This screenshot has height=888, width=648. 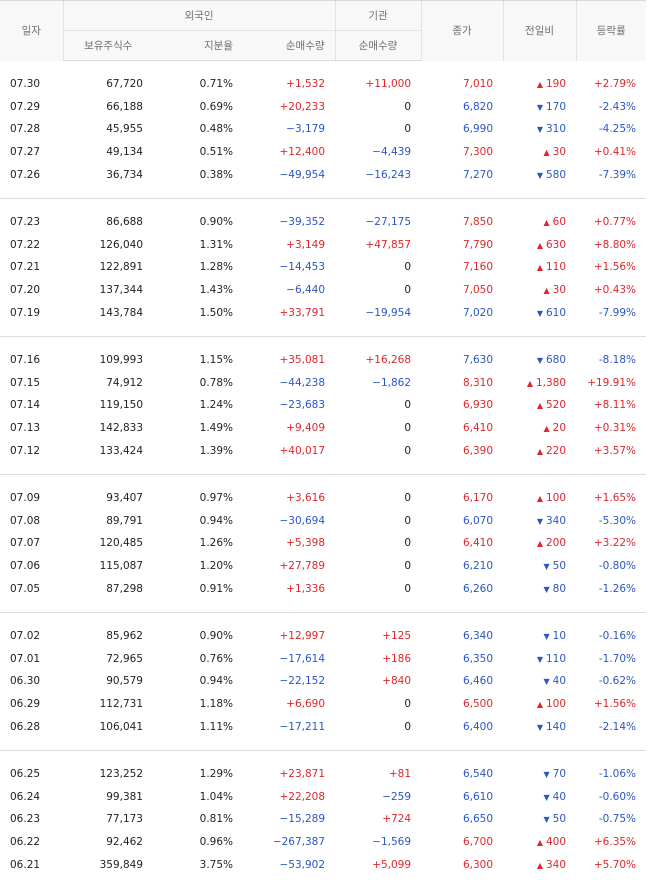 I want to click on cell-foreign-net: −14,453, so click(x=302, y=267).